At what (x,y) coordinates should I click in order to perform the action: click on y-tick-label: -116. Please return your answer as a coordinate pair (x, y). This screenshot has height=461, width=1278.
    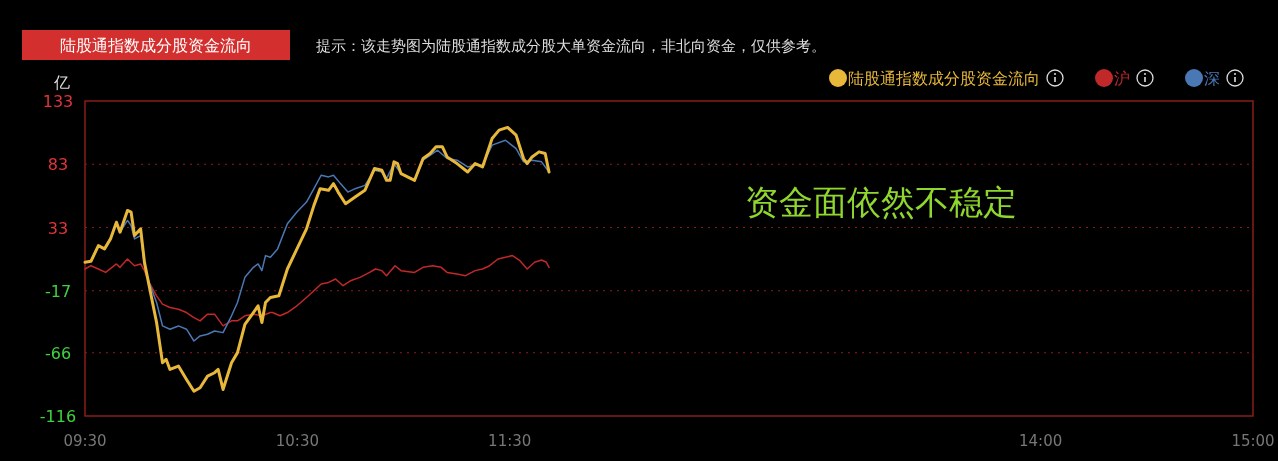
    Looking at the image, I should click on (58, 416).